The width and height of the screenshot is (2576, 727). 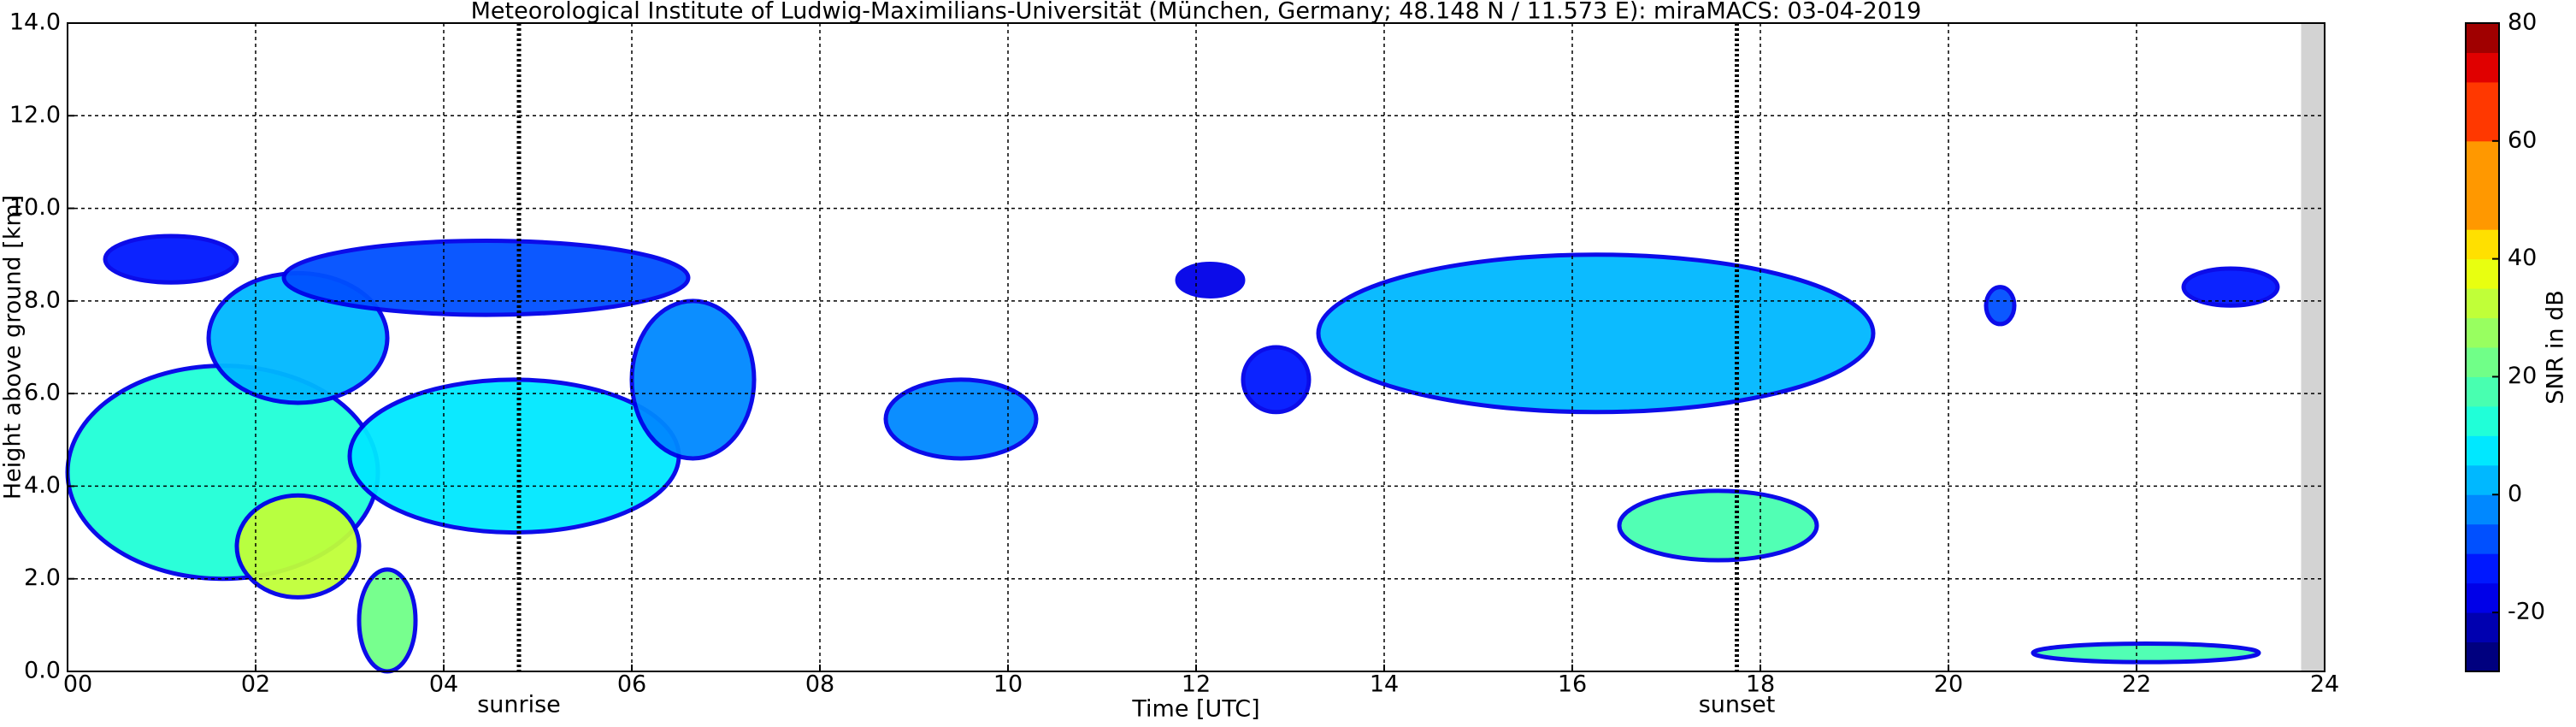 I want to click on x-tick-label: 02, so click(x=255, y=684).